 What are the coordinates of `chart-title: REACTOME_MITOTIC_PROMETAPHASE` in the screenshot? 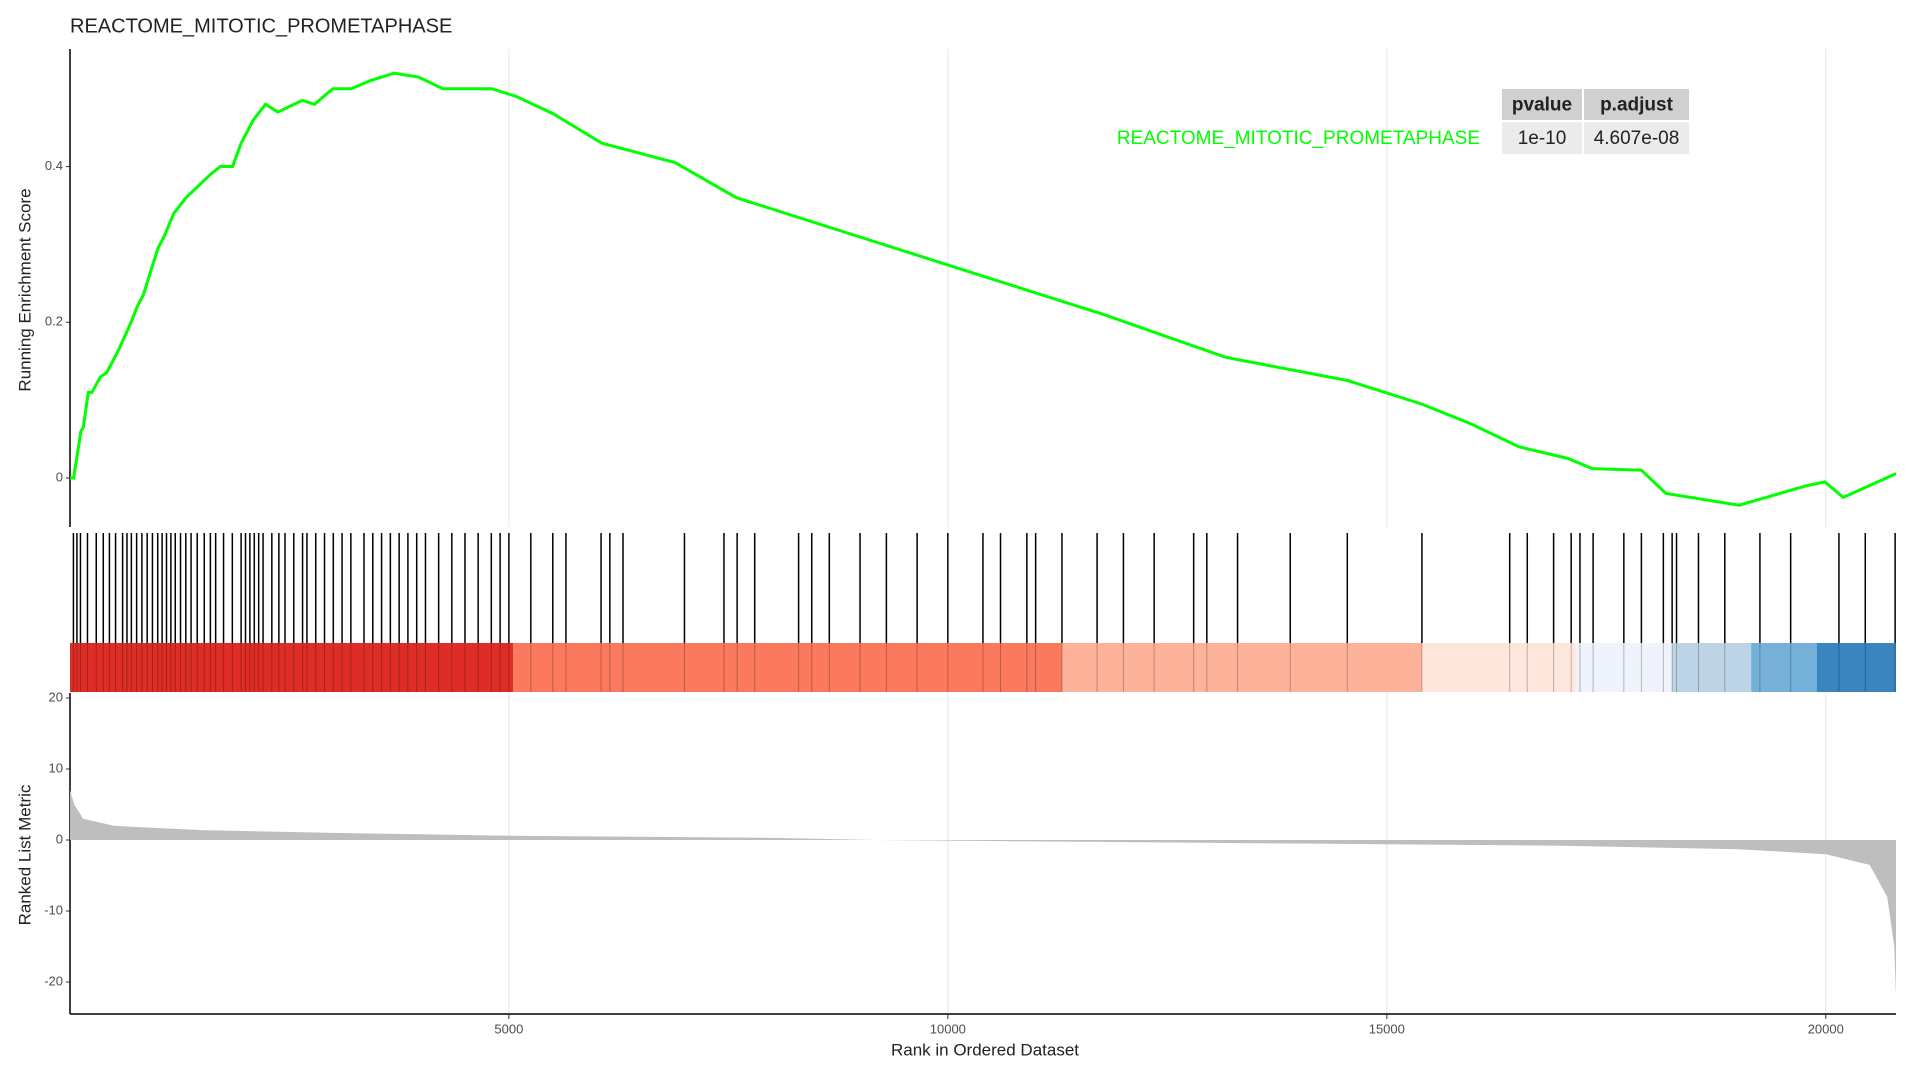 It's located at (261, 26).